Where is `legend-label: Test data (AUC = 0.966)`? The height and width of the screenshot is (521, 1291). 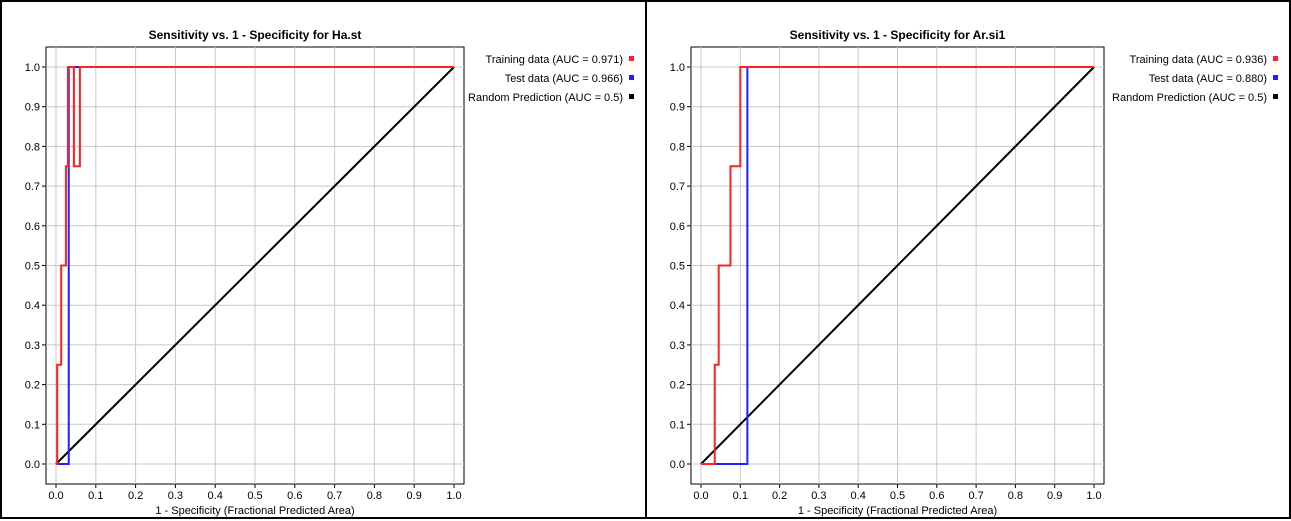 legend-label: Test data (AUC = 0.966) is located at coordinates (564, 79).